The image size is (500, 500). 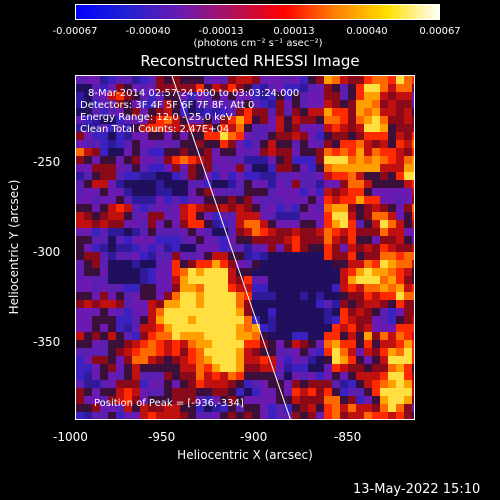 What do you see at coordinates (250, 61) in the screenshot?
I see `plot-title: Reconstructed RHESSI Image` at bounding box center [250, 61].